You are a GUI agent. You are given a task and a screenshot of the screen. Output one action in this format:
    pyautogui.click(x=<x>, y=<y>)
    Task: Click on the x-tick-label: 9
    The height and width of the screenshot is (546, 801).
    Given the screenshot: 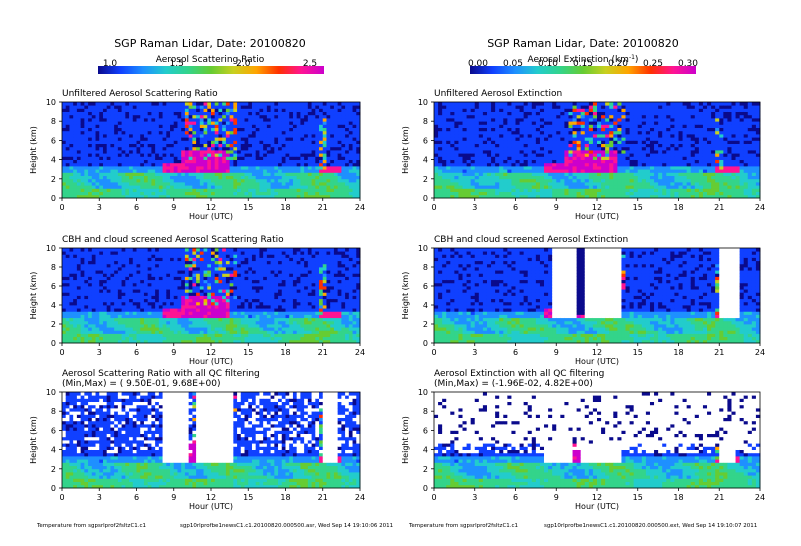 What is the action you would take?
    pyautogui.click(x=556, y=207)
    